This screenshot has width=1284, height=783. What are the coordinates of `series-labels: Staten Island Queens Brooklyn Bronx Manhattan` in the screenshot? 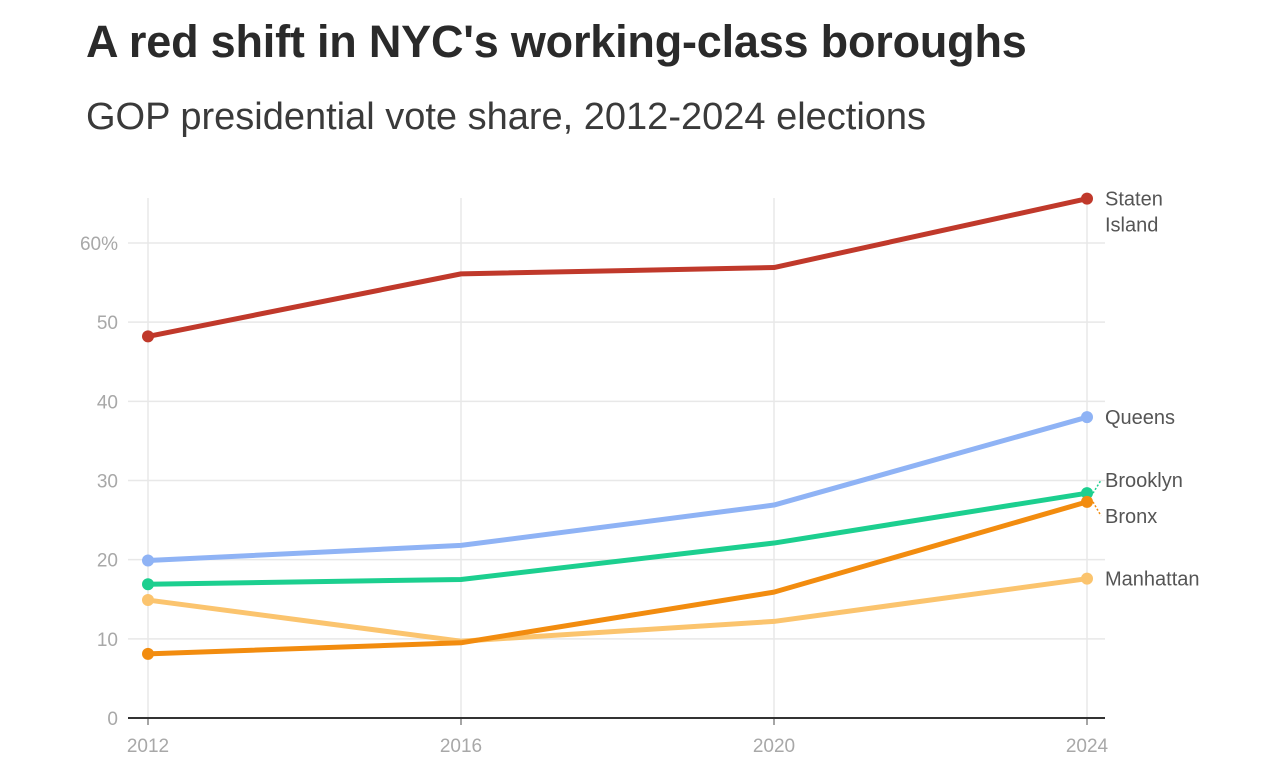 It's located at (1146, 390).